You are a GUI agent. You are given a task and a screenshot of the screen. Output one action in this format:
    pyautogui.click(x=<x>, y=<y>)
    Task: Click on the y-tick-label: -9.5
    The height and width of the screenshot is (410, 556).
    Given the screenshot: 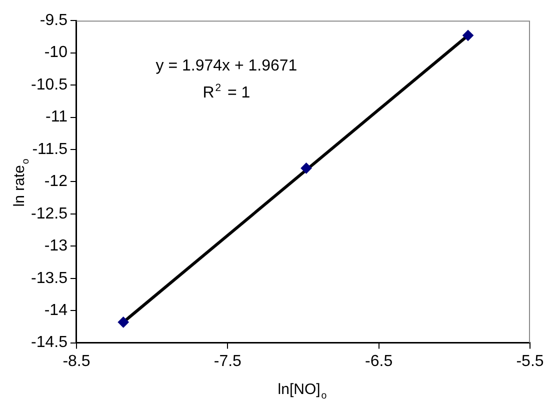 What is the action you would take?
    pyautogui.click(x=54, y=21)
    